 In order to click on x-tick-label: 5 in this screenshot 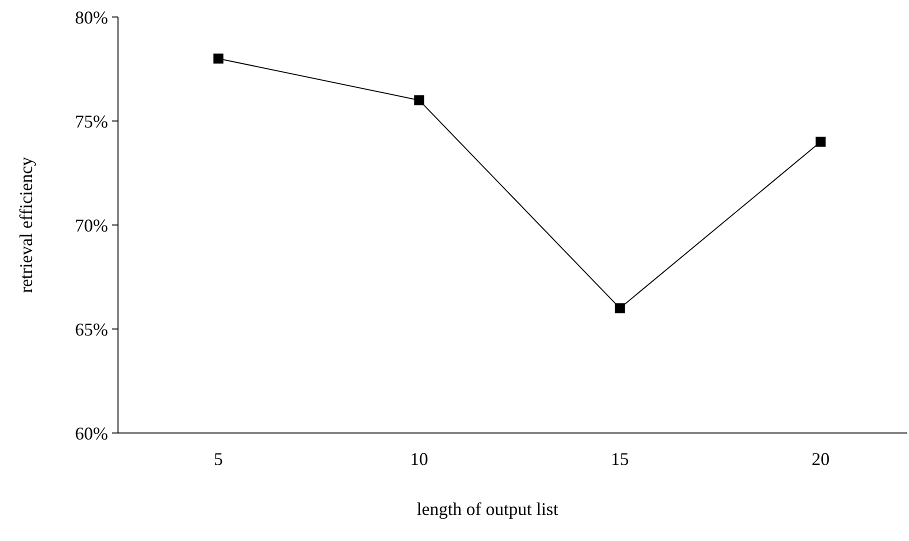, I will do `click(218, 459)`.